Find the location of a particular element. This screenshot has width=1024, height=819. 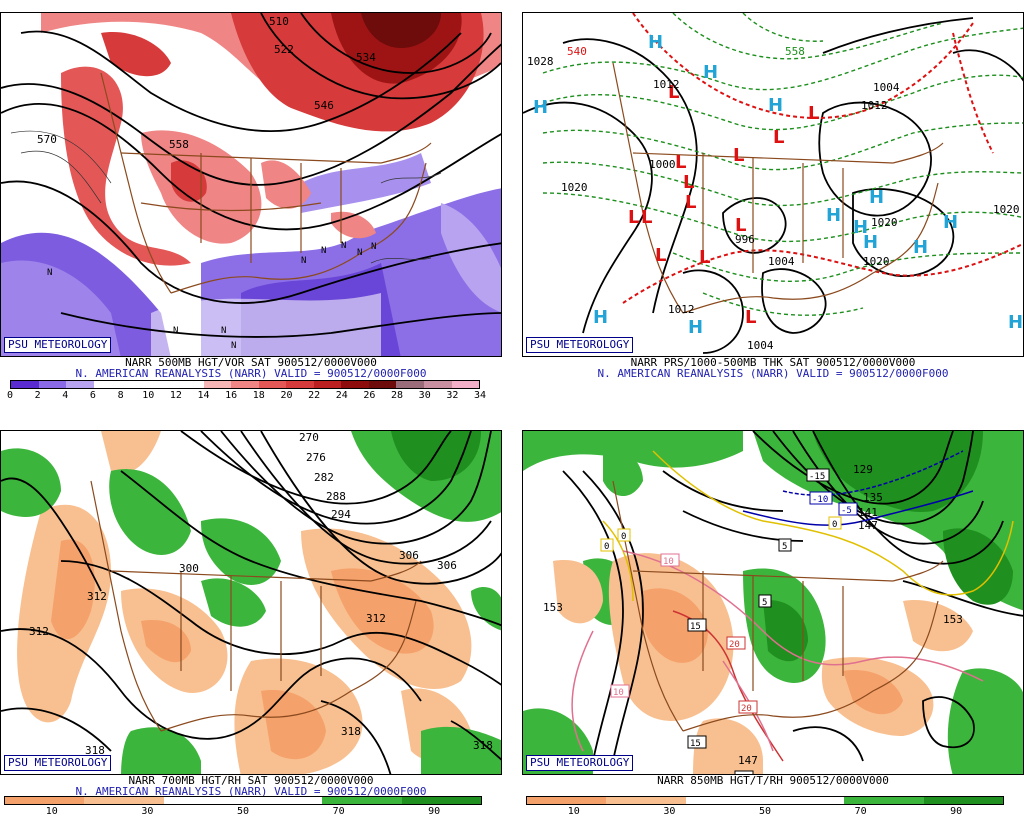

colorbar-tick-label: 6 is located at coordinates (92, 395).